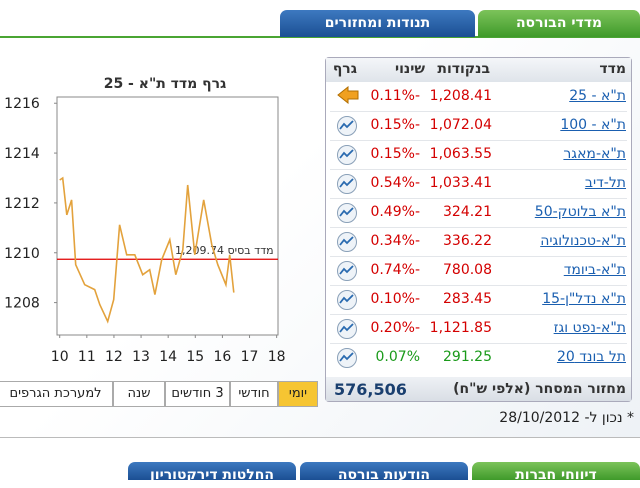 Image resolution: width=640 pixels, height=488 pixels. I want to click on x-tick-label: 10, so click(60, 357).